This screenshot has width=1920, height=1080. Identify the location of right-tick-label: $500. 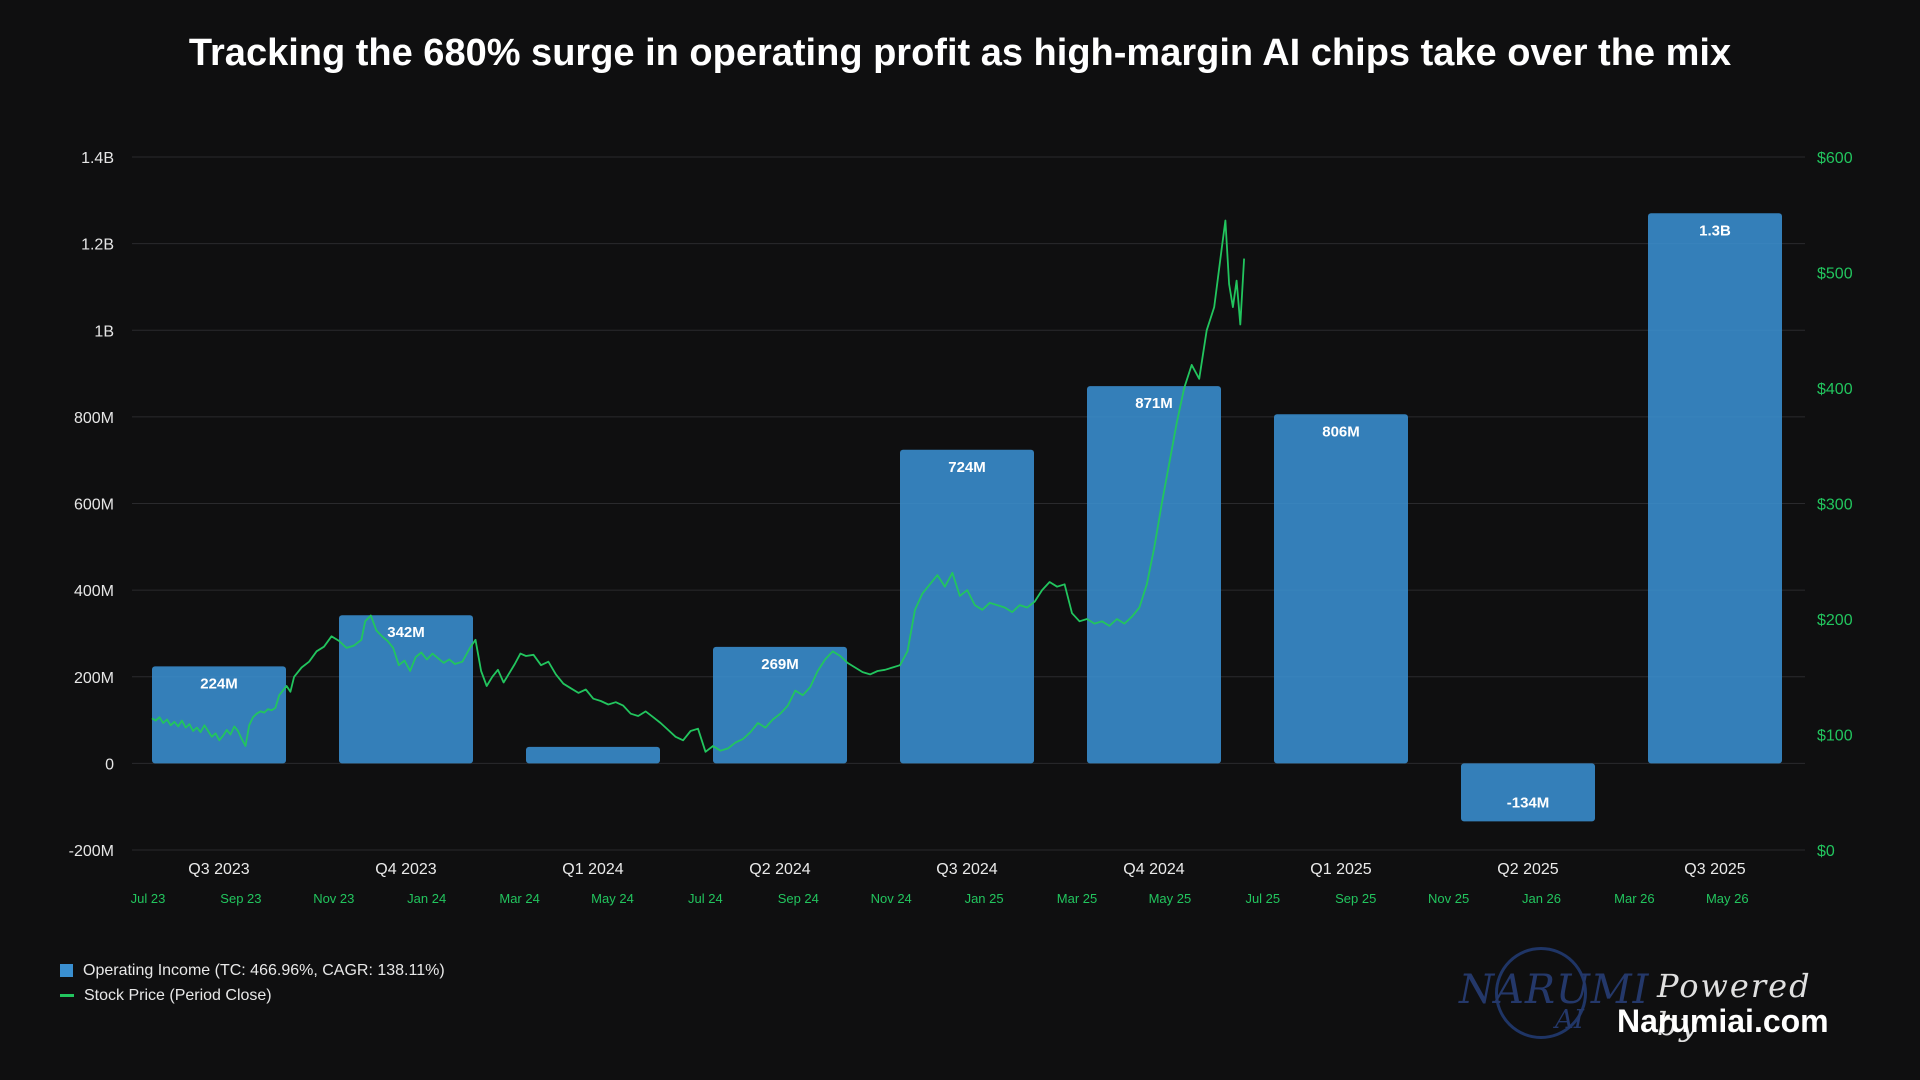
(1835, 274).